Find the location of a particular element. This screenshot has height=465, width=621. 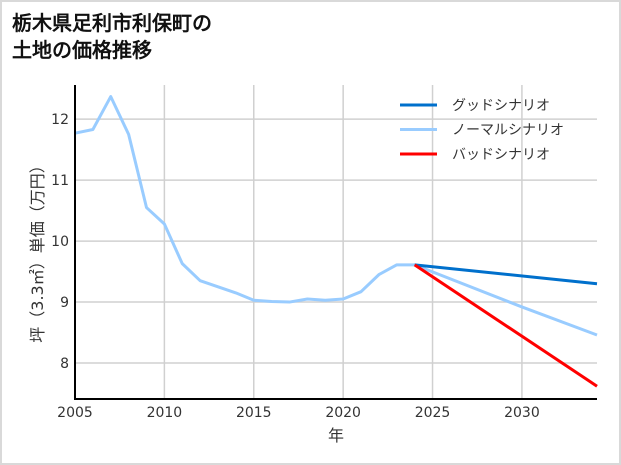

legend-label: バッドシナリオ is located at coordinates (501, 155).